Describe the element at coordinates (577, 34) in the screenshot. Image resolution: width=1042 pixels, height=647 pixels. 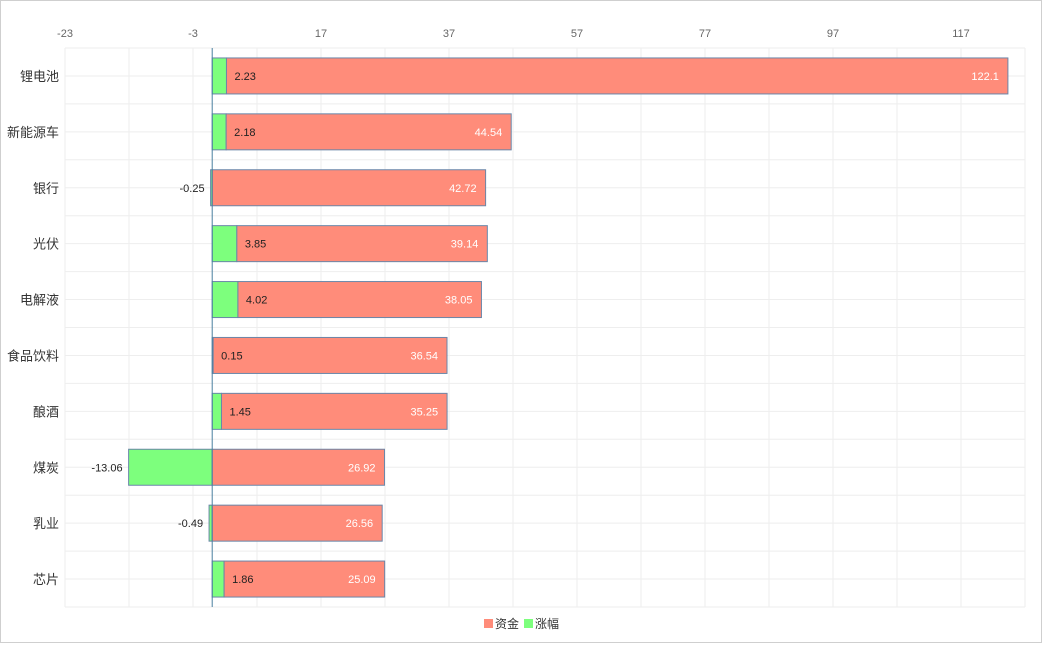
I see `x-tick-label: 57` at that location.